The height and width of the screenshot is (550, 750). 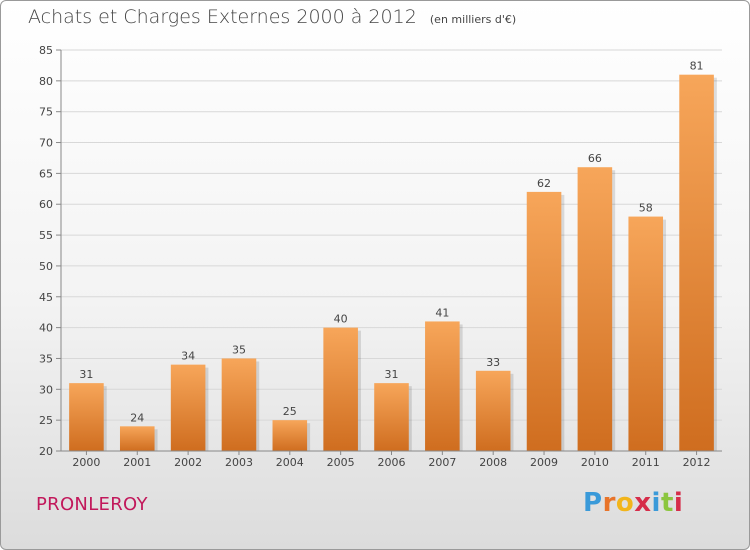 What do you see at coordinates (239, 462) in the screenshot?
I see `x-tick-label: 2003` at bounding box center [239, 462].